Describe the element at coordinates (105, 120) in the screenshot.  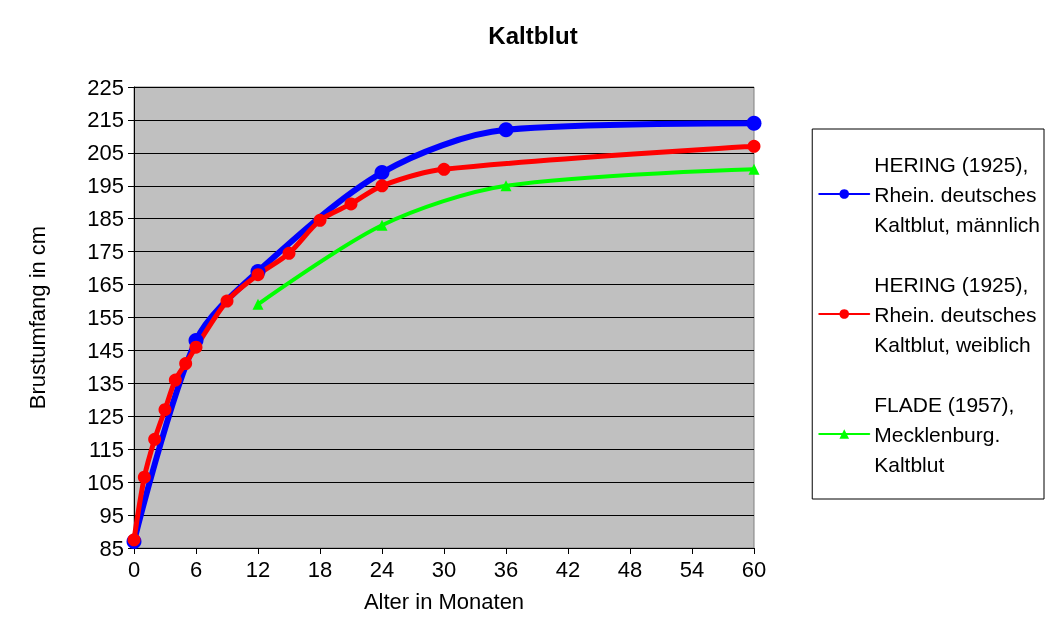
I see `y-tick-label: 215` at that location.